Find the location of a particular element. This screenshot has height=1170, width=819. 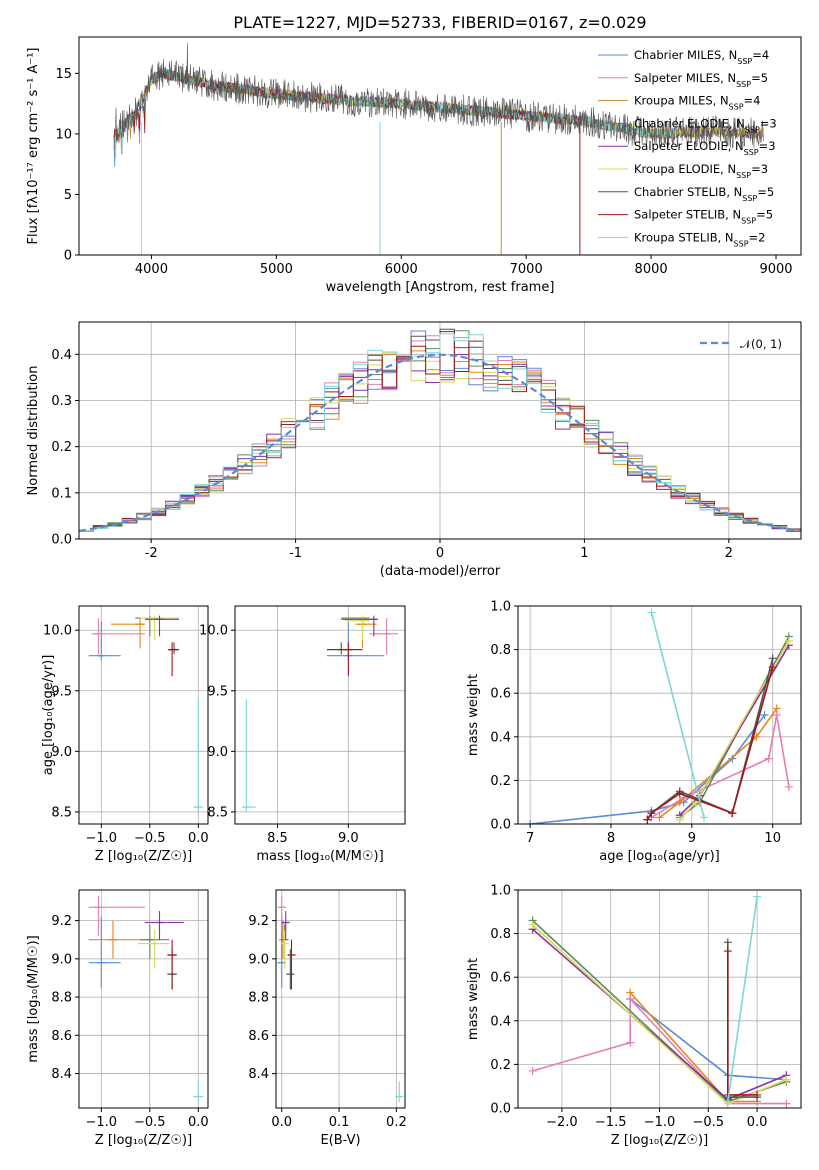

legend-entry: Salpeter ELODIE, NSSP=3 is located at coordinates (705, 148).